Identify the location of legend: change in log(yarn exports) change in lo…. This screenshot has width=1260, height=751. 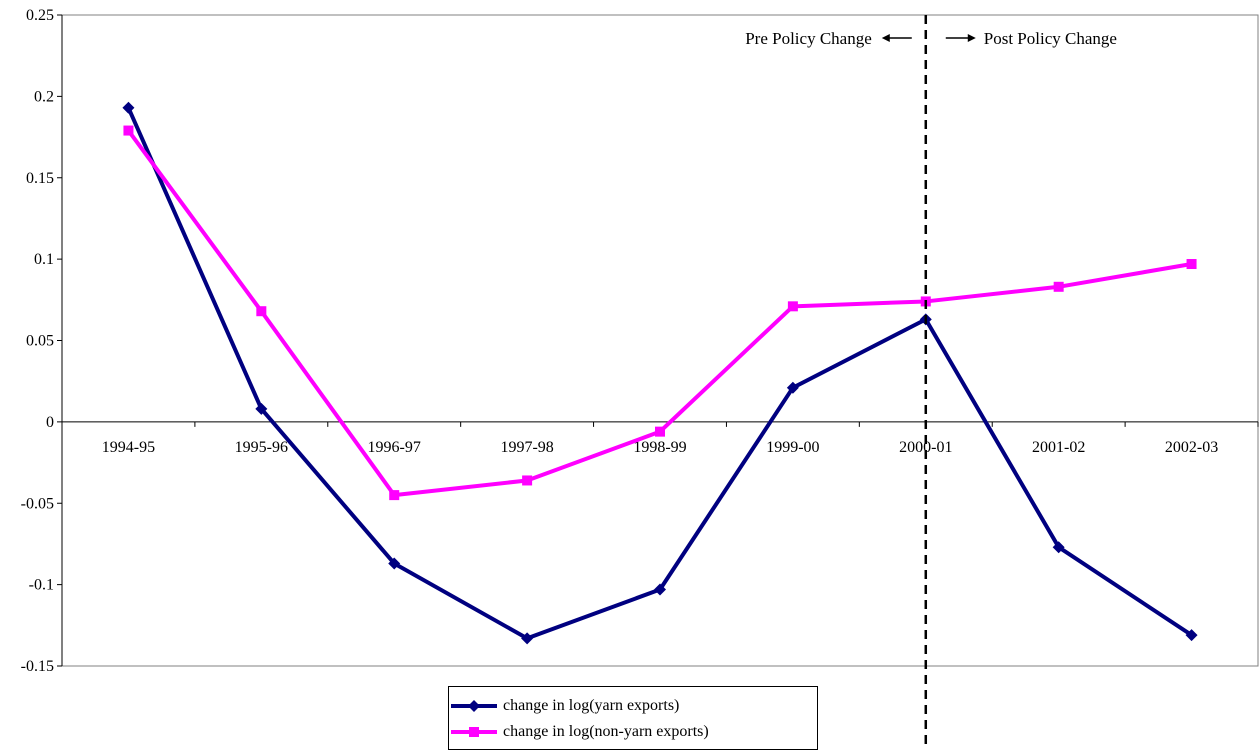
(633, 718).